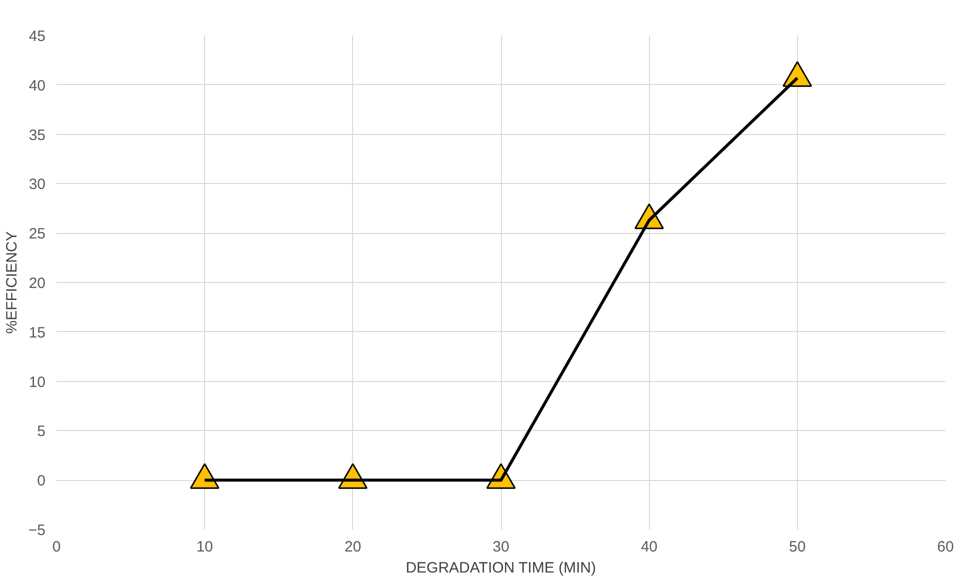 This screenshot has height=585, width=976. Describe the element at coordinates (41, 431) in the screenshot. I see `y-tick-label: 5` at that location.